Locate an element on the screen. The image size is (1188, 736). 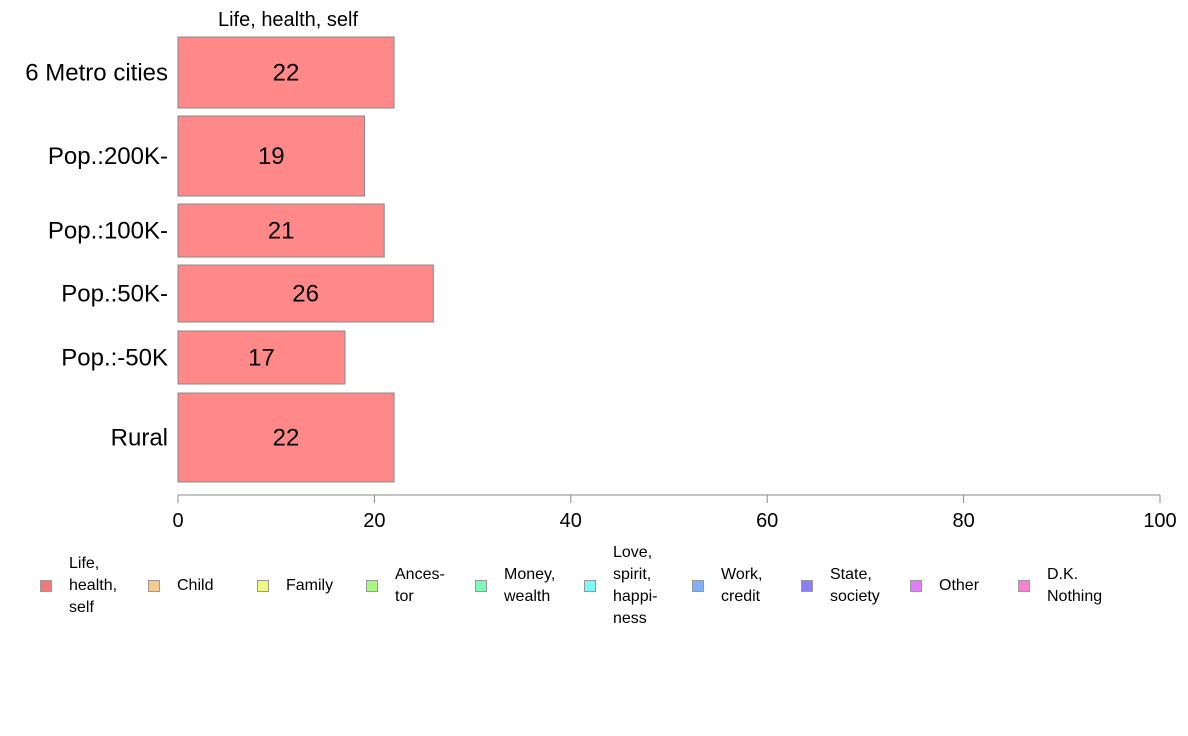
bar-value-label: 26 is located at coordinates (305, 294).